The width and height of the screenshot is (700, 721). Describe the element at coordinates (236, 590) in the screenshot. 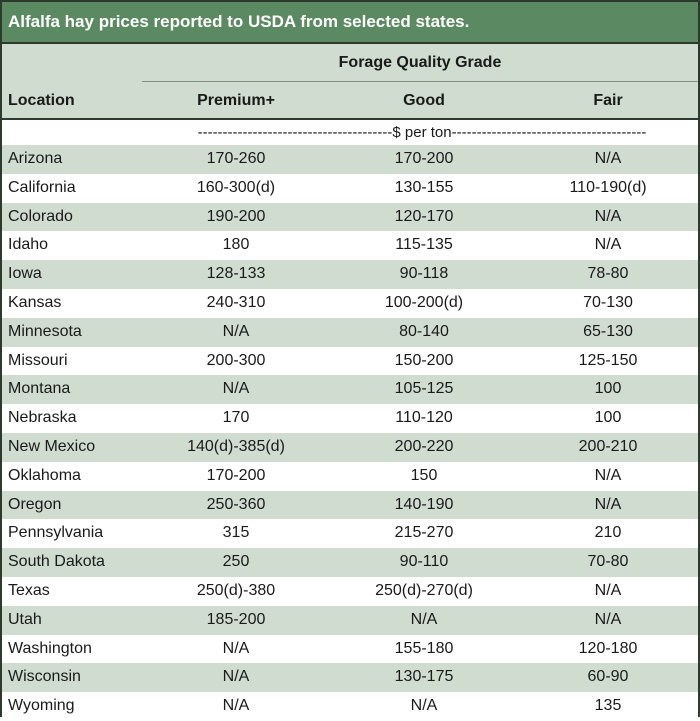

I see `premium-price-cell: 250(d)-380` at that location.